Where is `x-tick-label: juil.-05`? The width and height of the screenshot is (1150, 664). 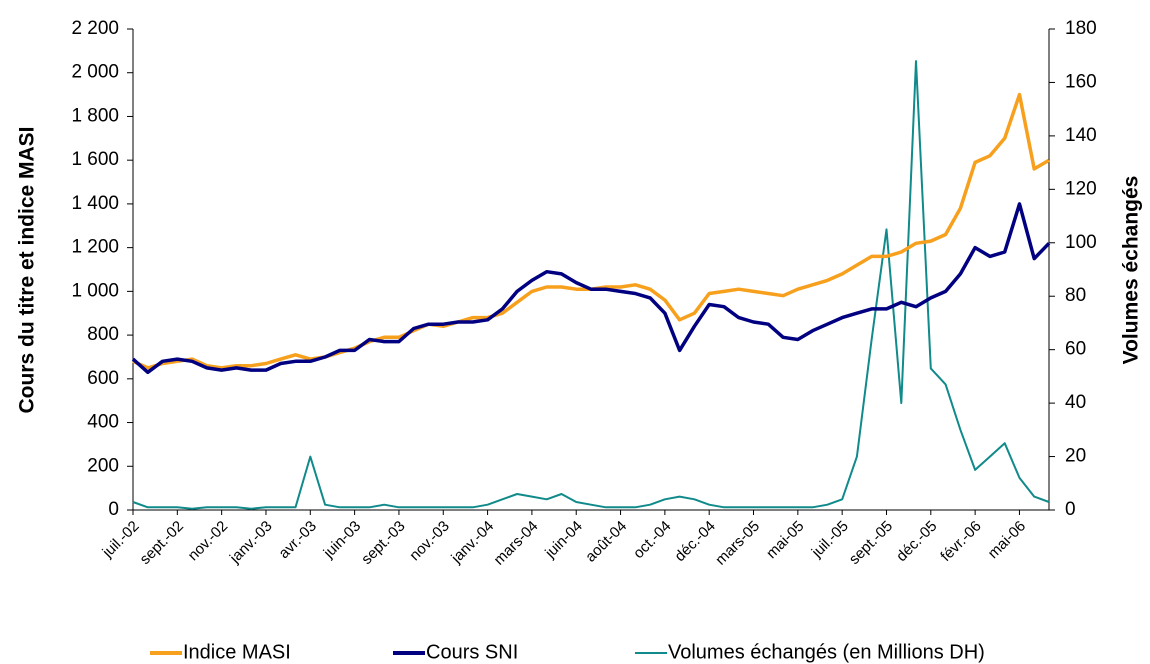
x-tick-label: juil.-05 is located at coordinates (830, 540).